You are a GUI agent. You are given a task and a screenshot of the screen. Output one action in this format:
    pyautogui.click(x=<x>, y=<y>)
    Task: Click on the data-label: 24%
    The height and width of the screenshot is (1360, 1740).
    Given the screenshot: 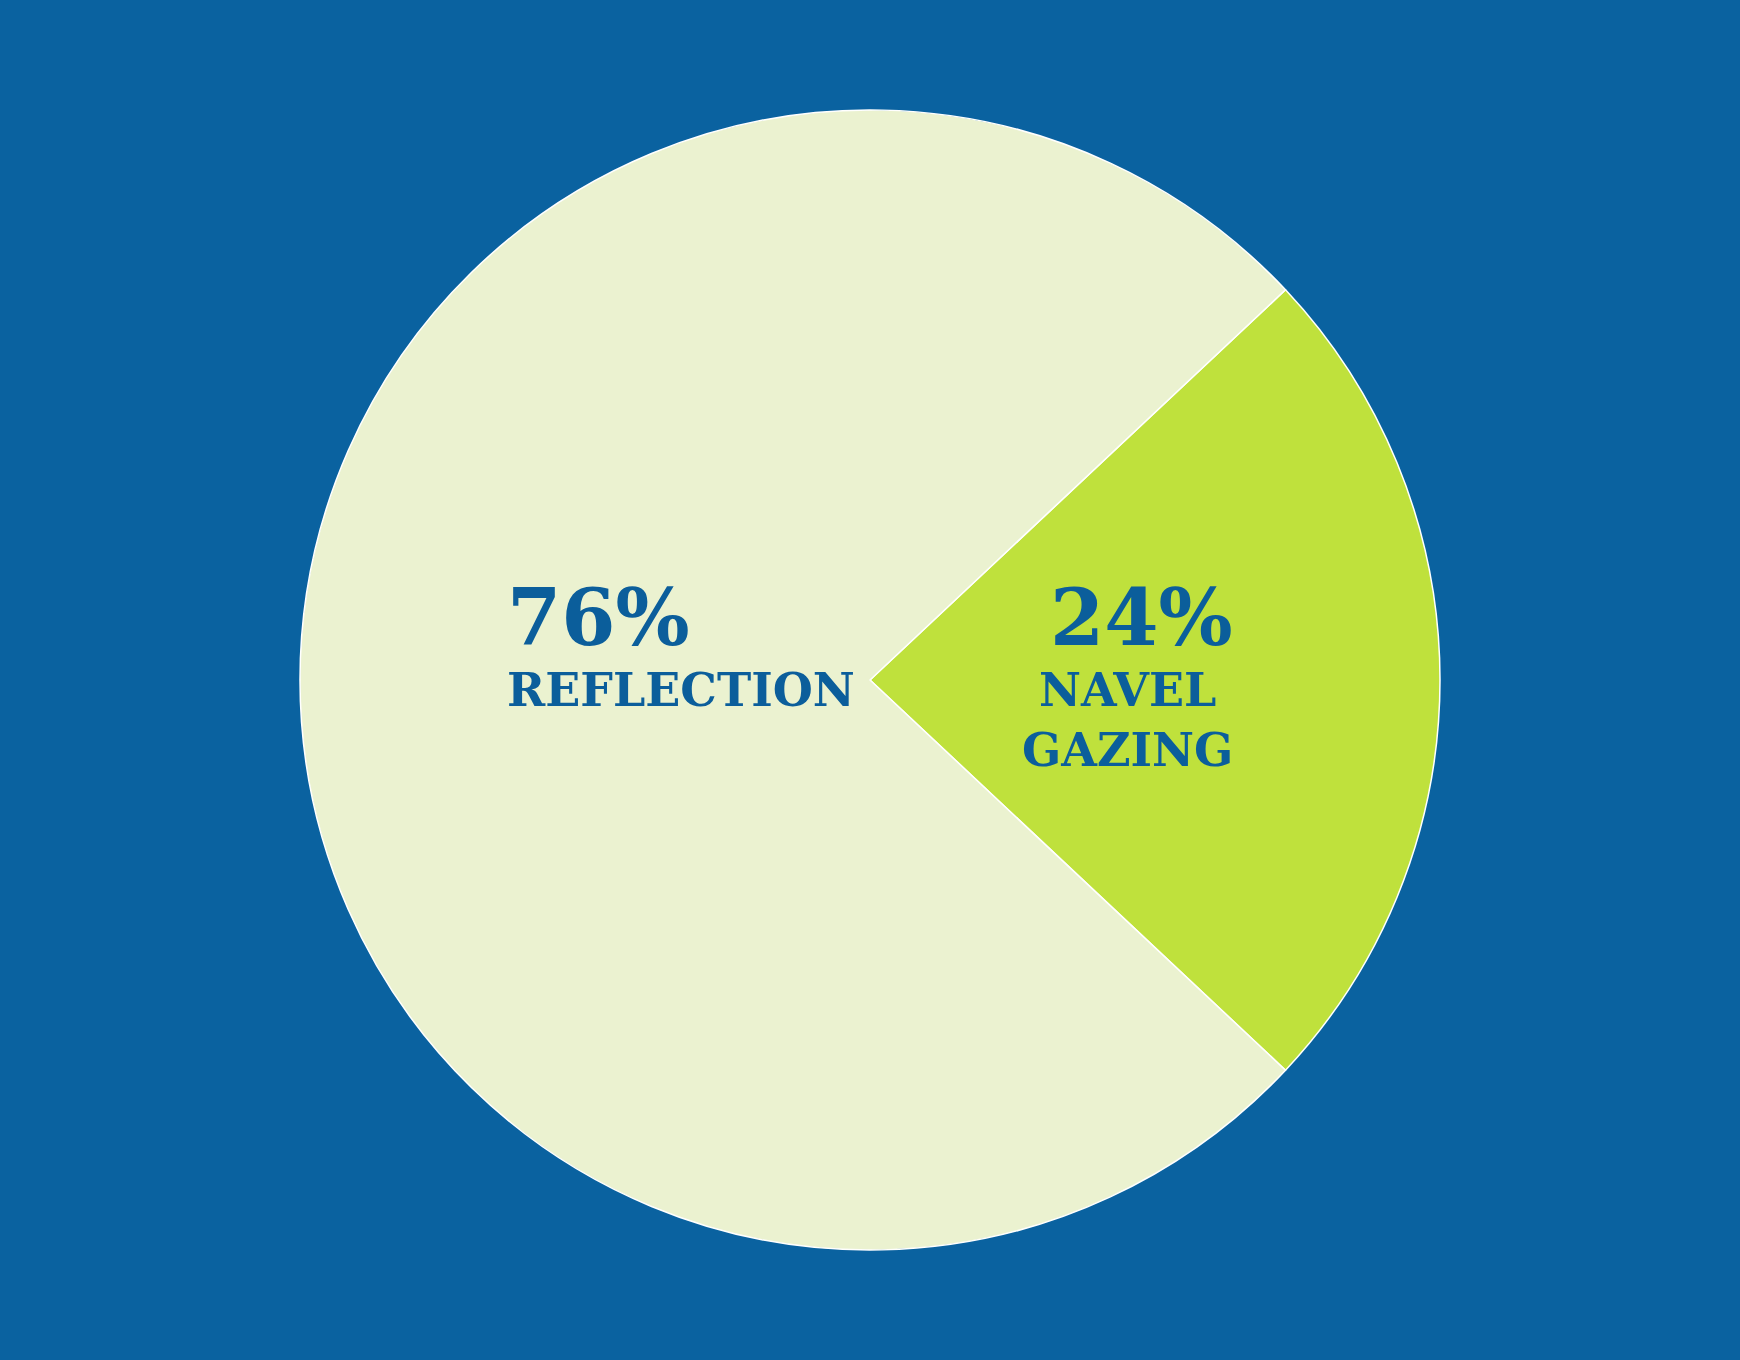 What is the action you would take?
    pyautogui.click(x=1141, y=617)
    